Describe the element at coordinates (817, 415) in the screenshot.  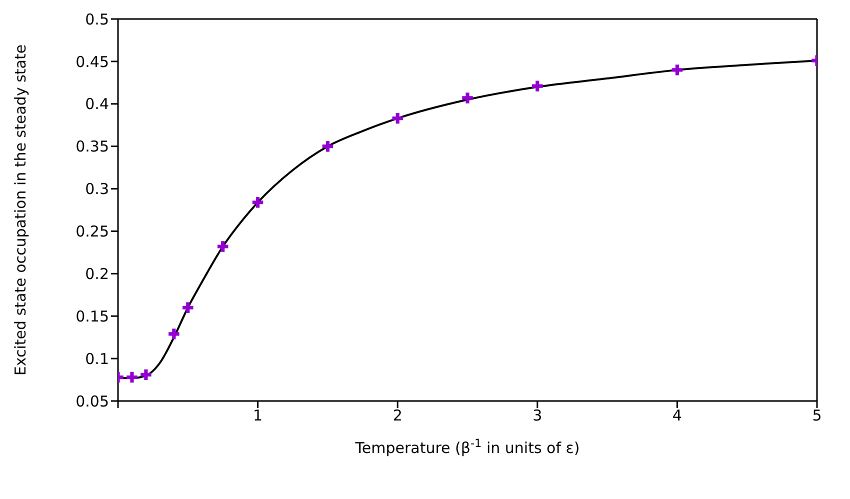
I see `x-tick-label: 5` at that location.